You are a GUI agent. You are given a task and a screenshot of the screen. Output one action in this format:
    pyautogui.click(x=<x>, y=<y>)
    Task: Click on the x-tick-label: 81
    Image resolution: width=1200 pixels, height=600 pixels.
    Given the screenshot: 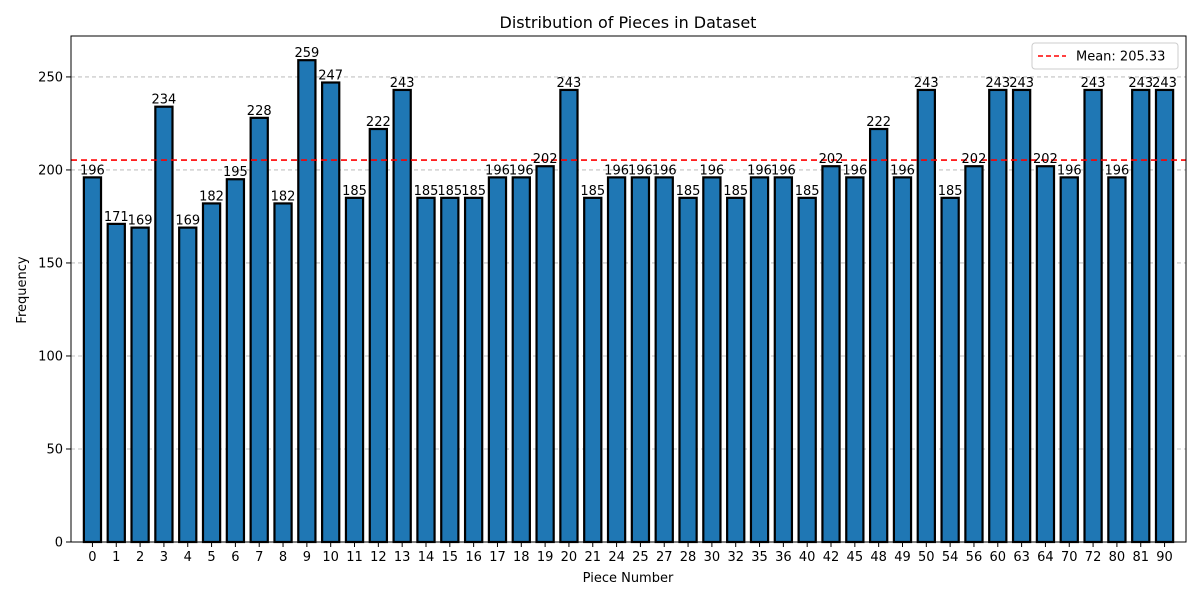 What is the action you would take?
    pyautogui.click(x=1140, y=557)
    